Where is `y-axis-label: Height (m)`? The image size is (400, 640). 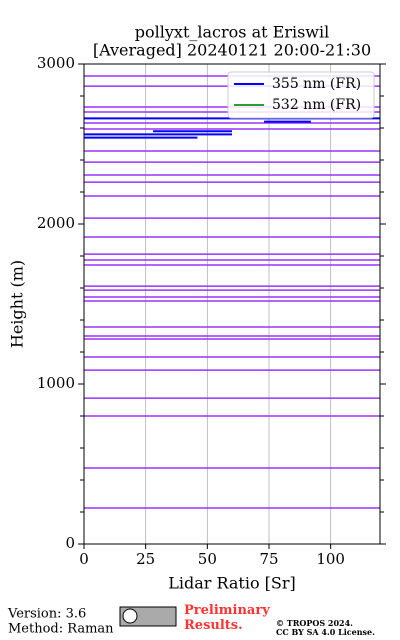
y-axis-label: Height (m) is located at coordinates (17, 304).